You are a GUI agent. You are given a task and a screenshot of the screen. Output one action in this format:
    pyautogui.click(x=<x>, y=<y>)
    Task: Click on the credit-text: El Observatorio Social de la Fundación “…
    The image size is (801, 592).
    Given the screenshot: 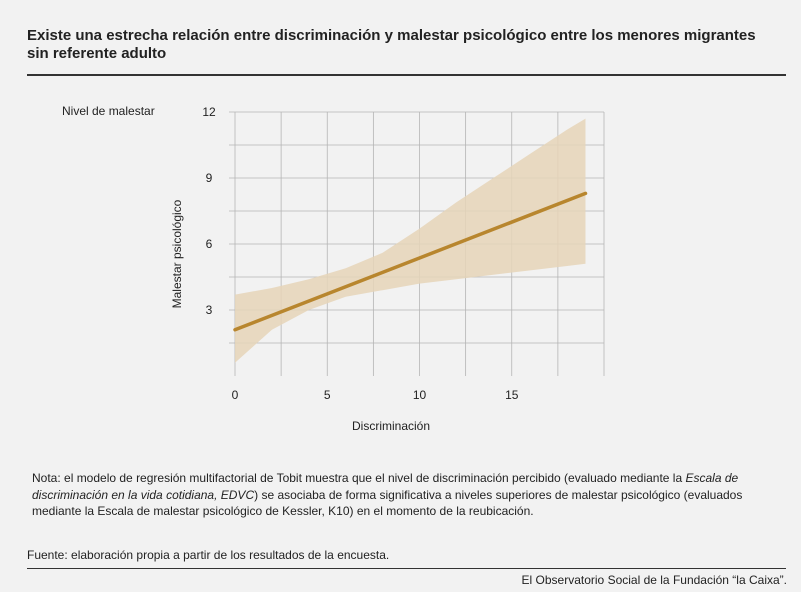 What is the action you would take?
    pyautogui.click(x=654, y=580)
    